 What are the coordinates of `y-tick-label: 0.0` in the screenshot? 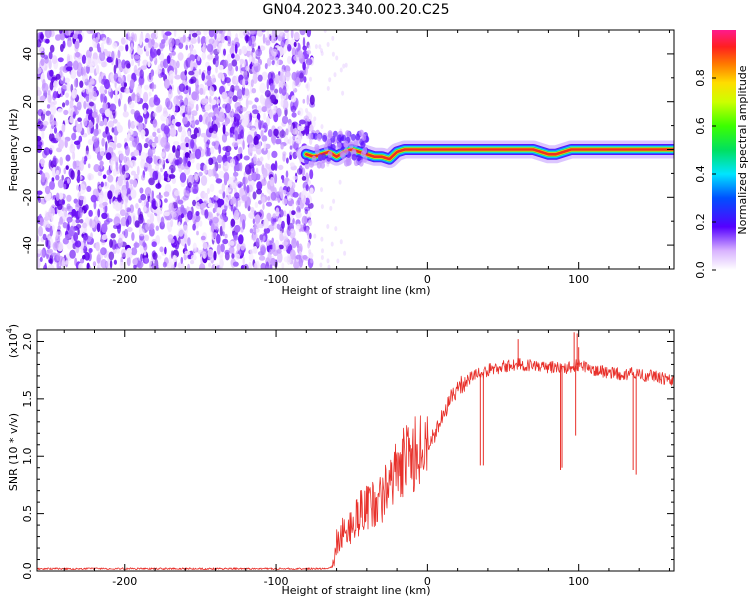 It's located at (27, 571).